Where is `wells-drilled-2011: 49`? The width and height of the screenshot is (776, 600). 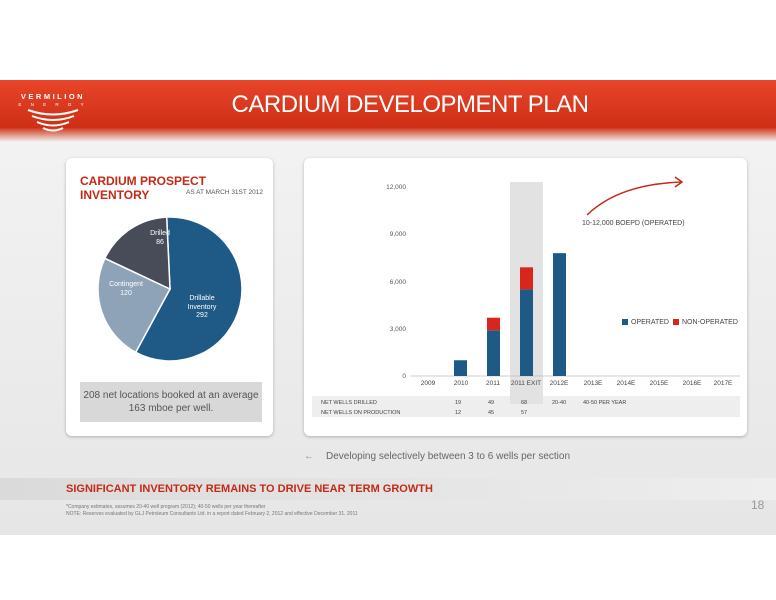 wells-drilled-2011: 49 is located at coordinates (491, 403).